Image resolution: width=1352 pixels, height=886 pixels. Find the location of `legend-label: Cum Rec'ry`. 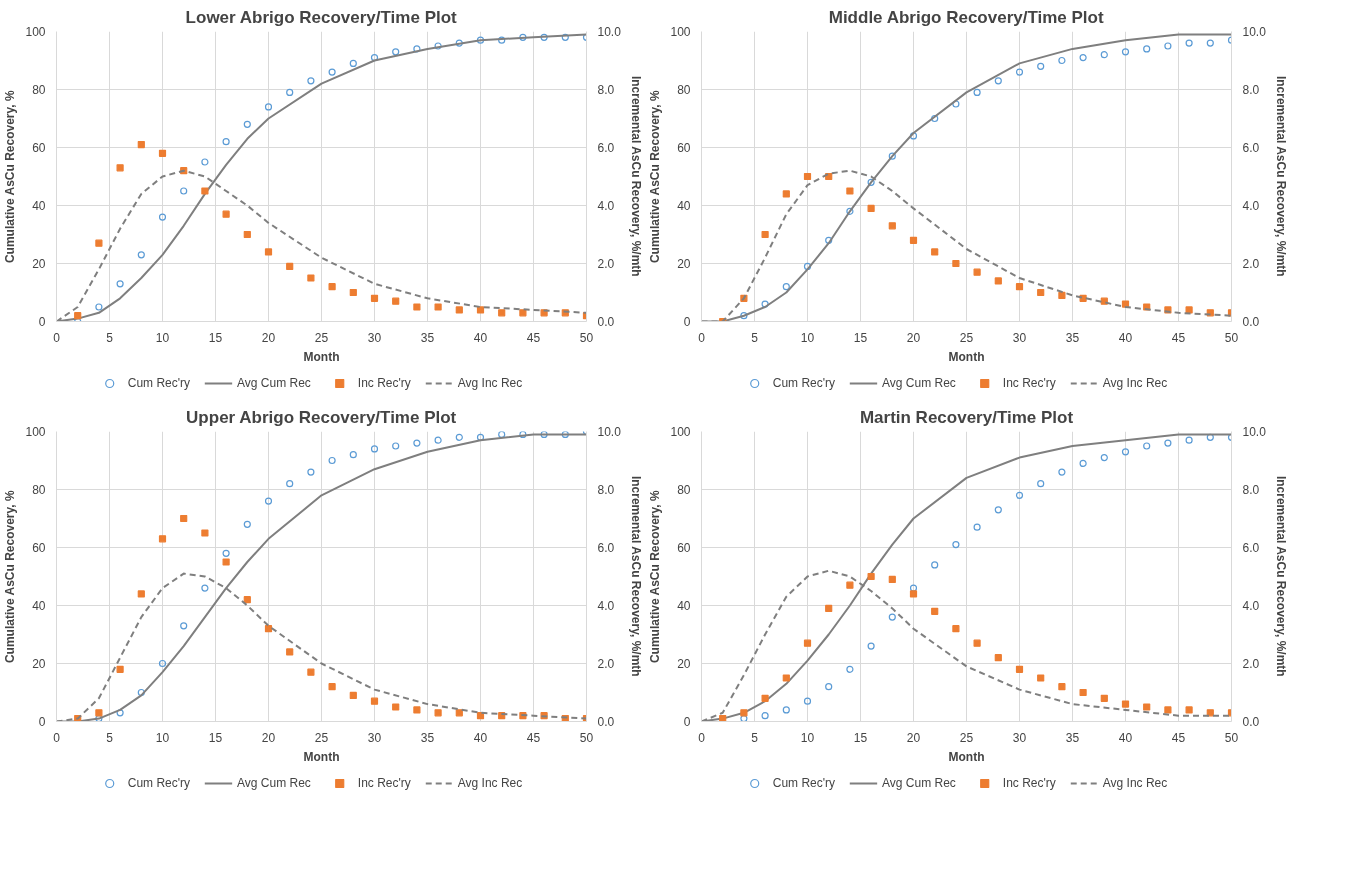

legend-label: Cum Rec'ry is located at coordinates (159, 383).